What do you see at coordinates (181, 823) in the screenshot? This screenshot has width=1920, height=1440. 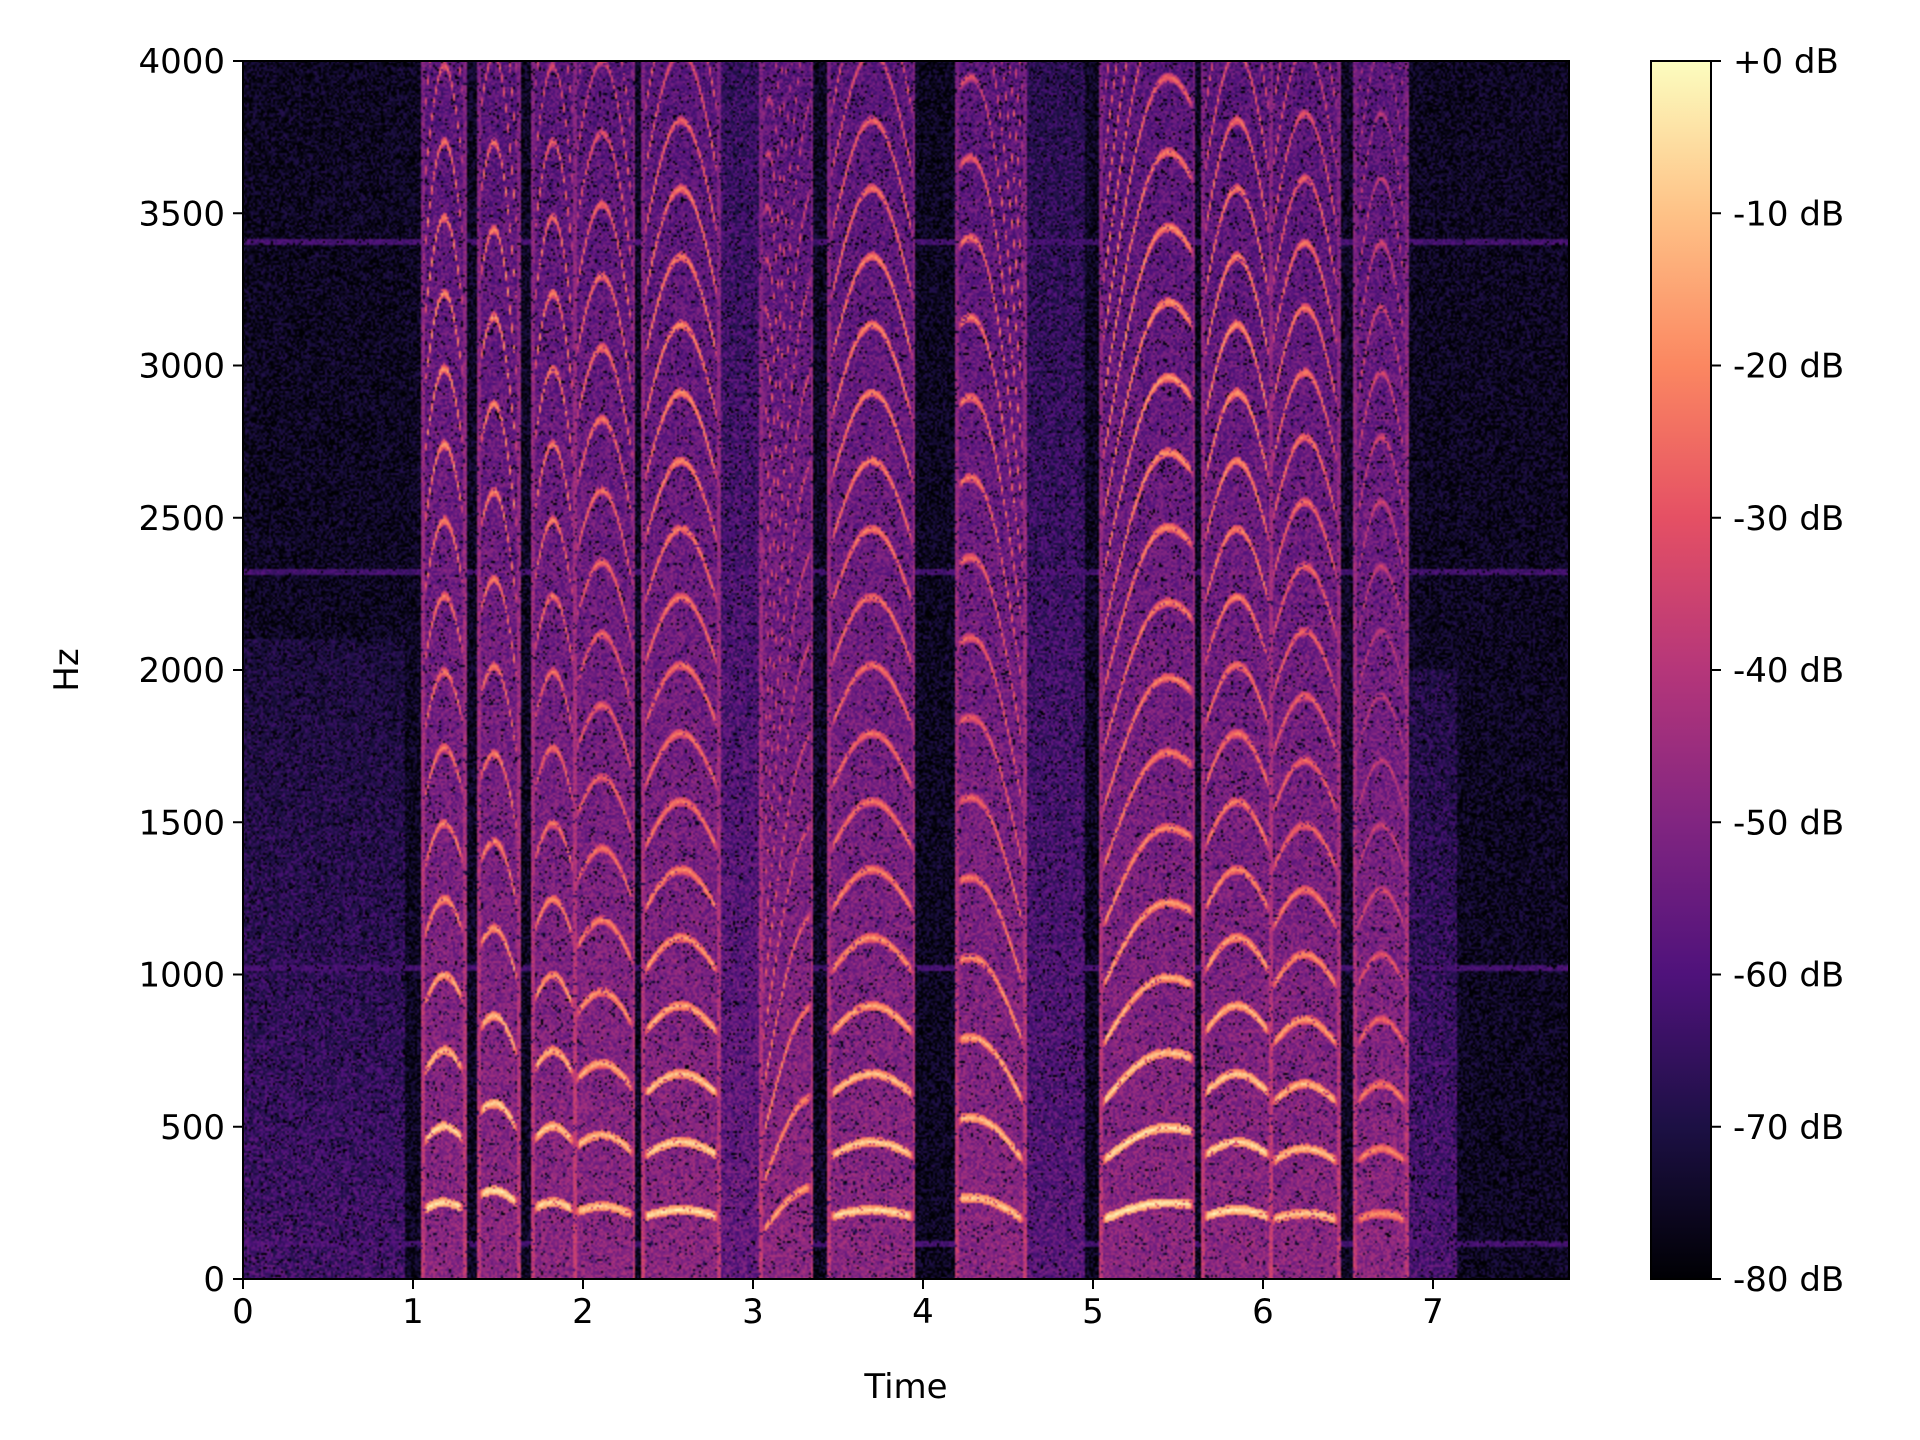 I see `y-tick-label: 1500` at bounding box center [181, 823].